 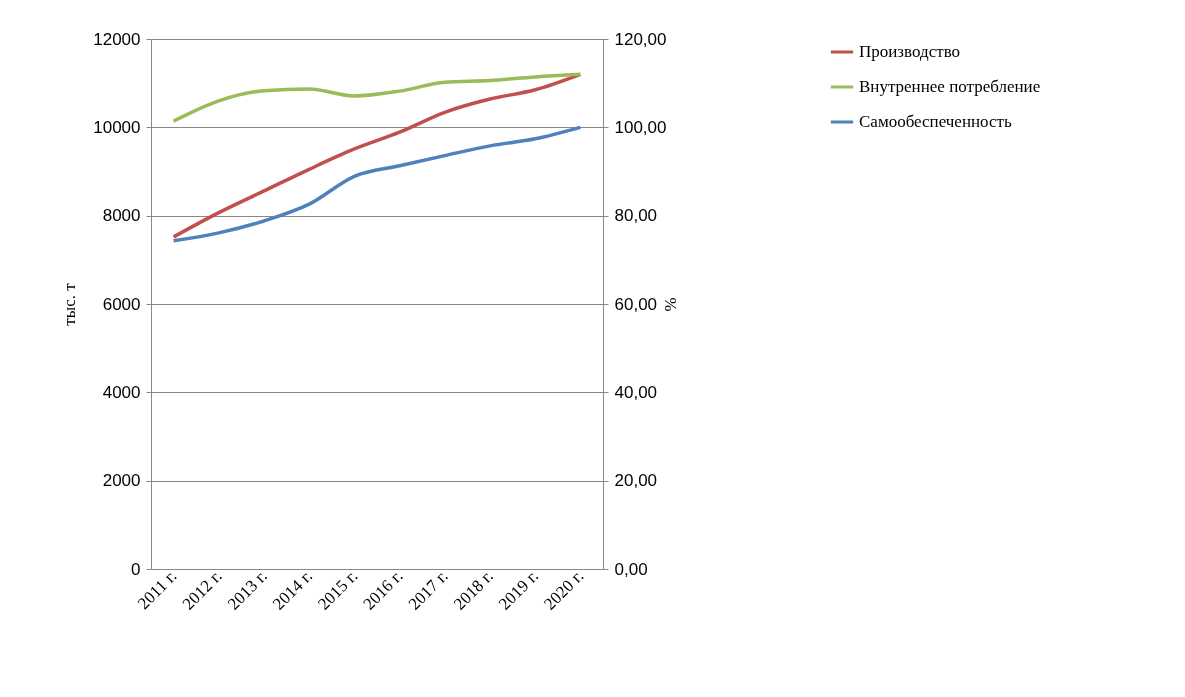 I want to click on legend-label: Самообеспеченность, so click(x=935, y=121).